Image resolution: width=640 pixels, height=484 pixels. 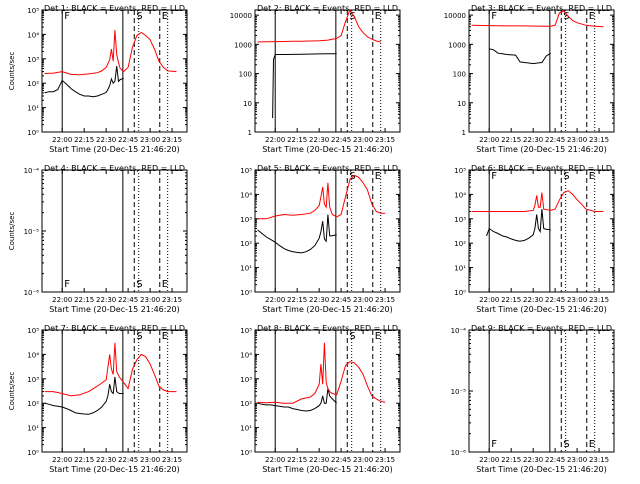 I want to click on y-tick-label: 10³, so click(x=246, y=220).